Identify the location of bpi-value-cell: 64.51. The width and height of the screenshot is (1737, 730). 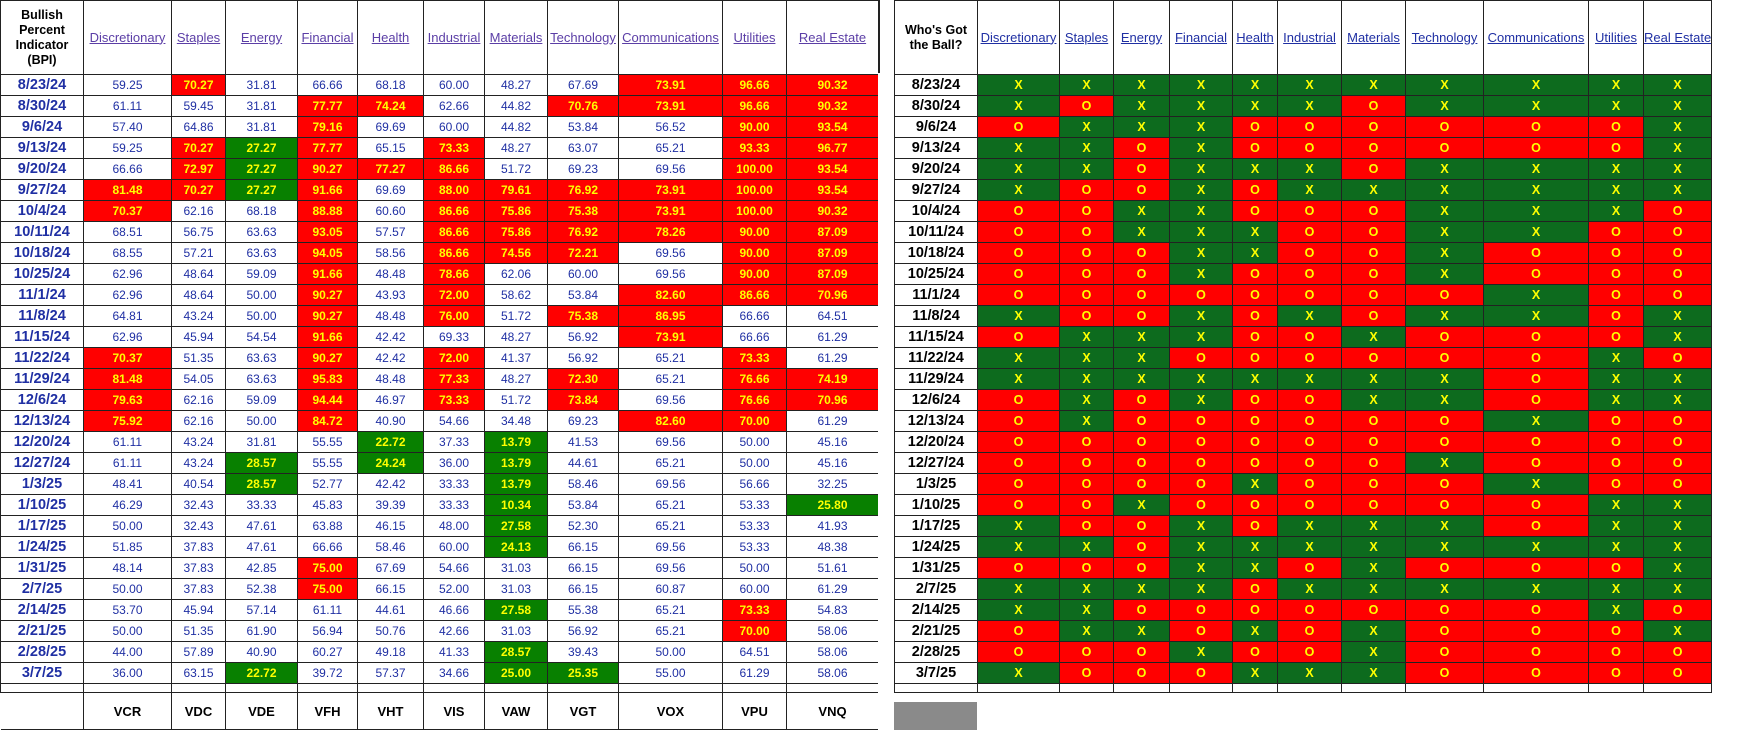
(754, 652).